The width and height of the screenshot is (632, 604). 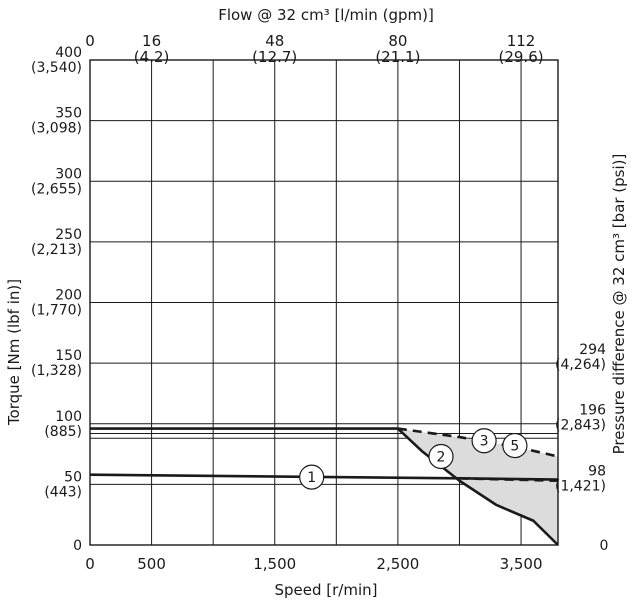 I want to click on right-tick-label: 196, so click(x=592, y=411).